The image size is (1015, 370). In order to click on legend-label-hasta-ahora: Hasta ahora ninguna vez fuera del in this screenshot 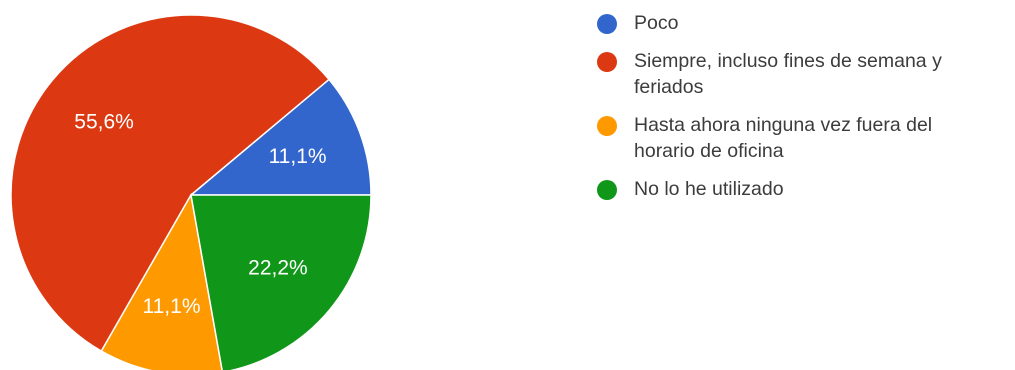, I will do `click(783, 125)`.